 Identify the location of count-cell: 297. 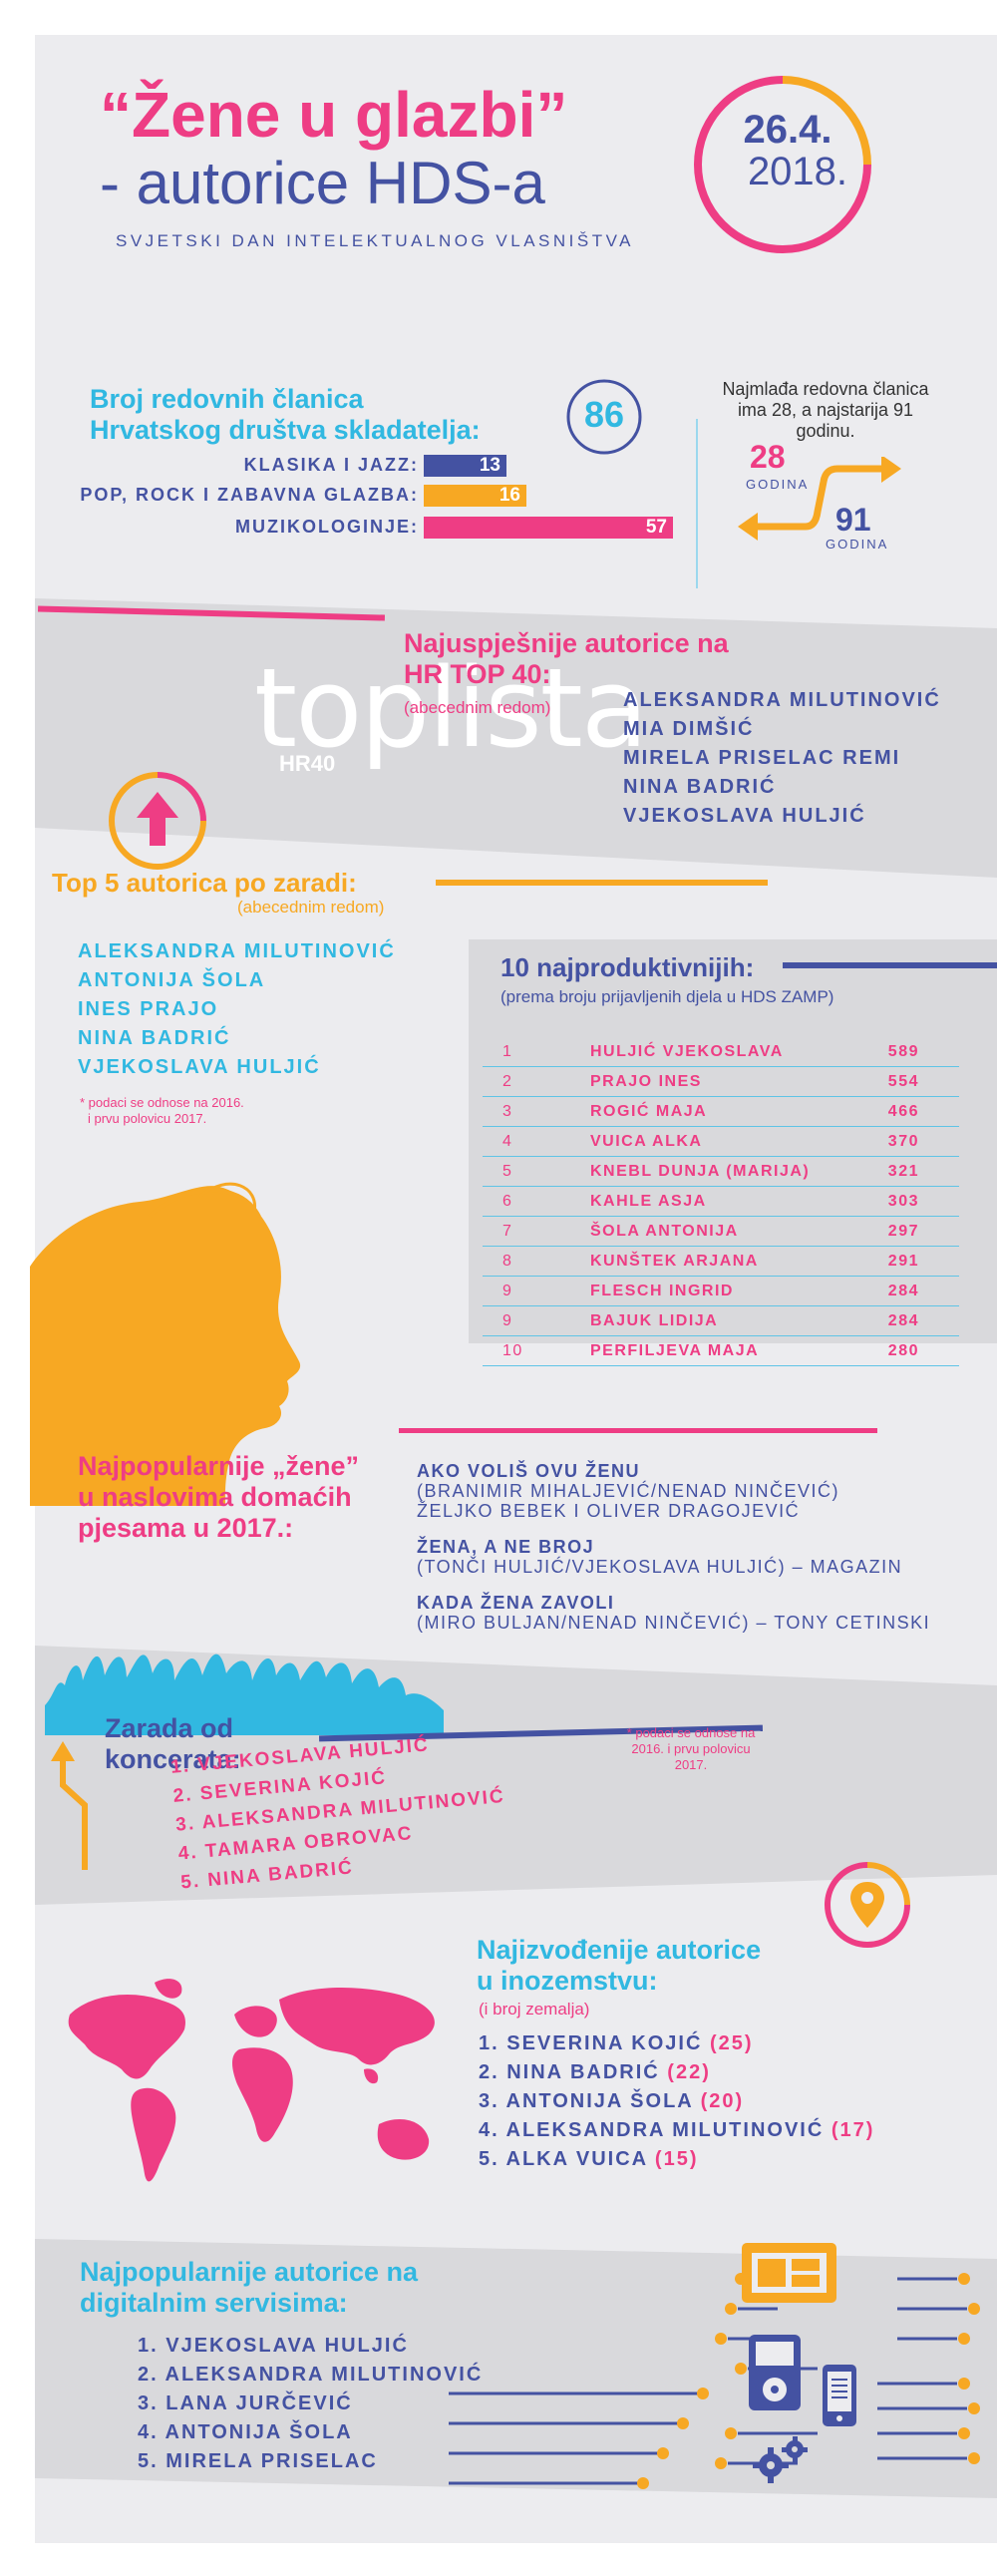
(904, 1232).